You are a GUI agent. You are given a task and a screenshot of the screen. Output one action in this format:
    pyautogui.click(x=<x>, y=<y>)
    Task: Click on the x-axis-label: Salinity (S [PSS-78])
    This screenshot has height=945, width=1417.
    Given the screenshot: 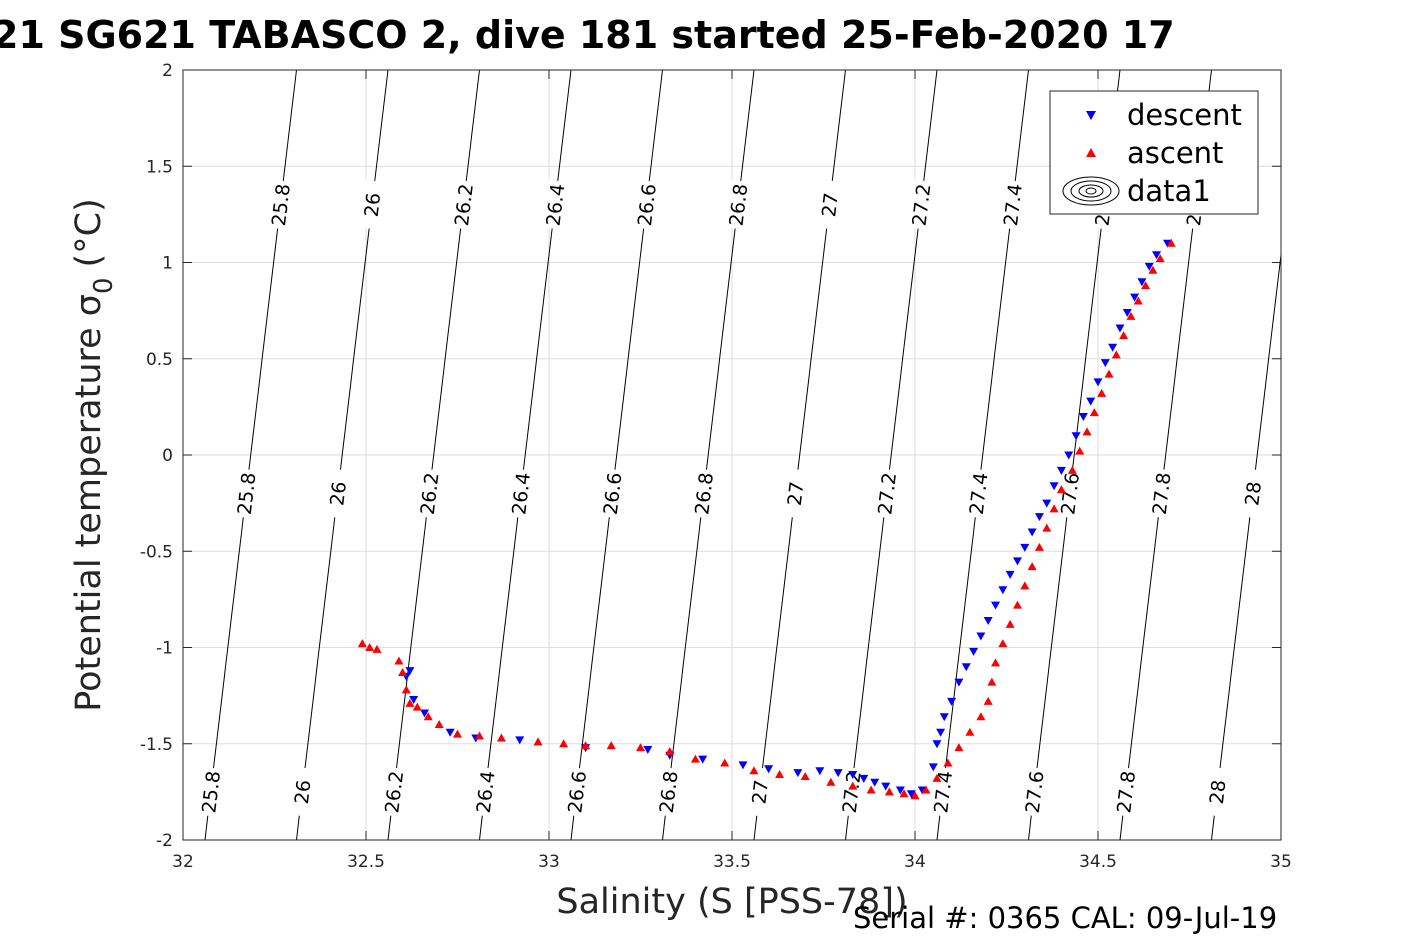 What is the action you would take?
    pyautogui.click(x=731, y=902)
    